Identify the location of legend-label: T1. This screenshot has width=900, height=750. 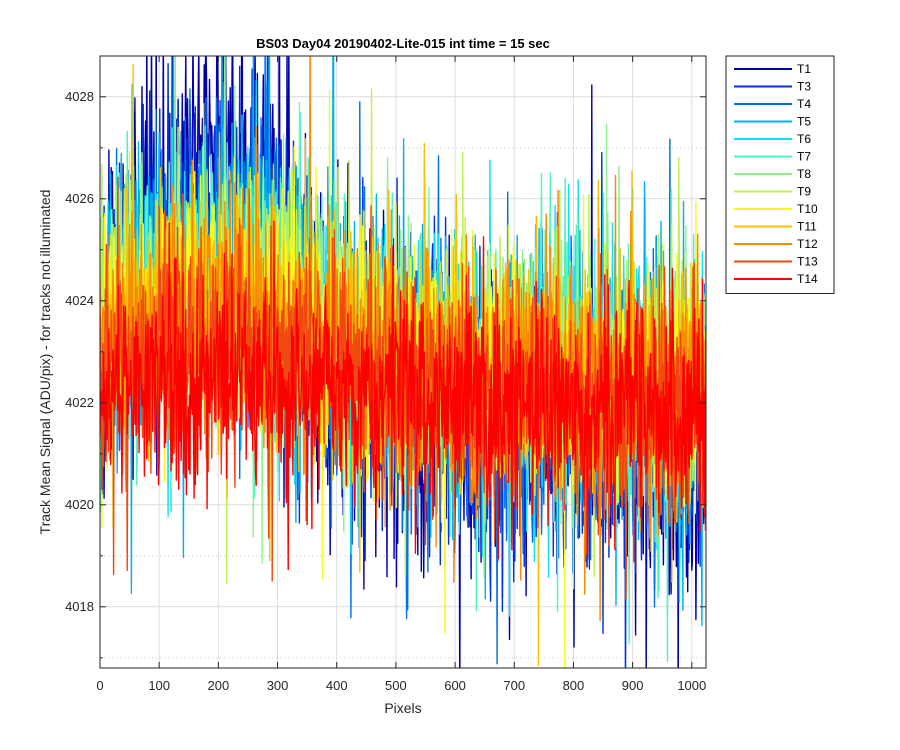
(804, 69).